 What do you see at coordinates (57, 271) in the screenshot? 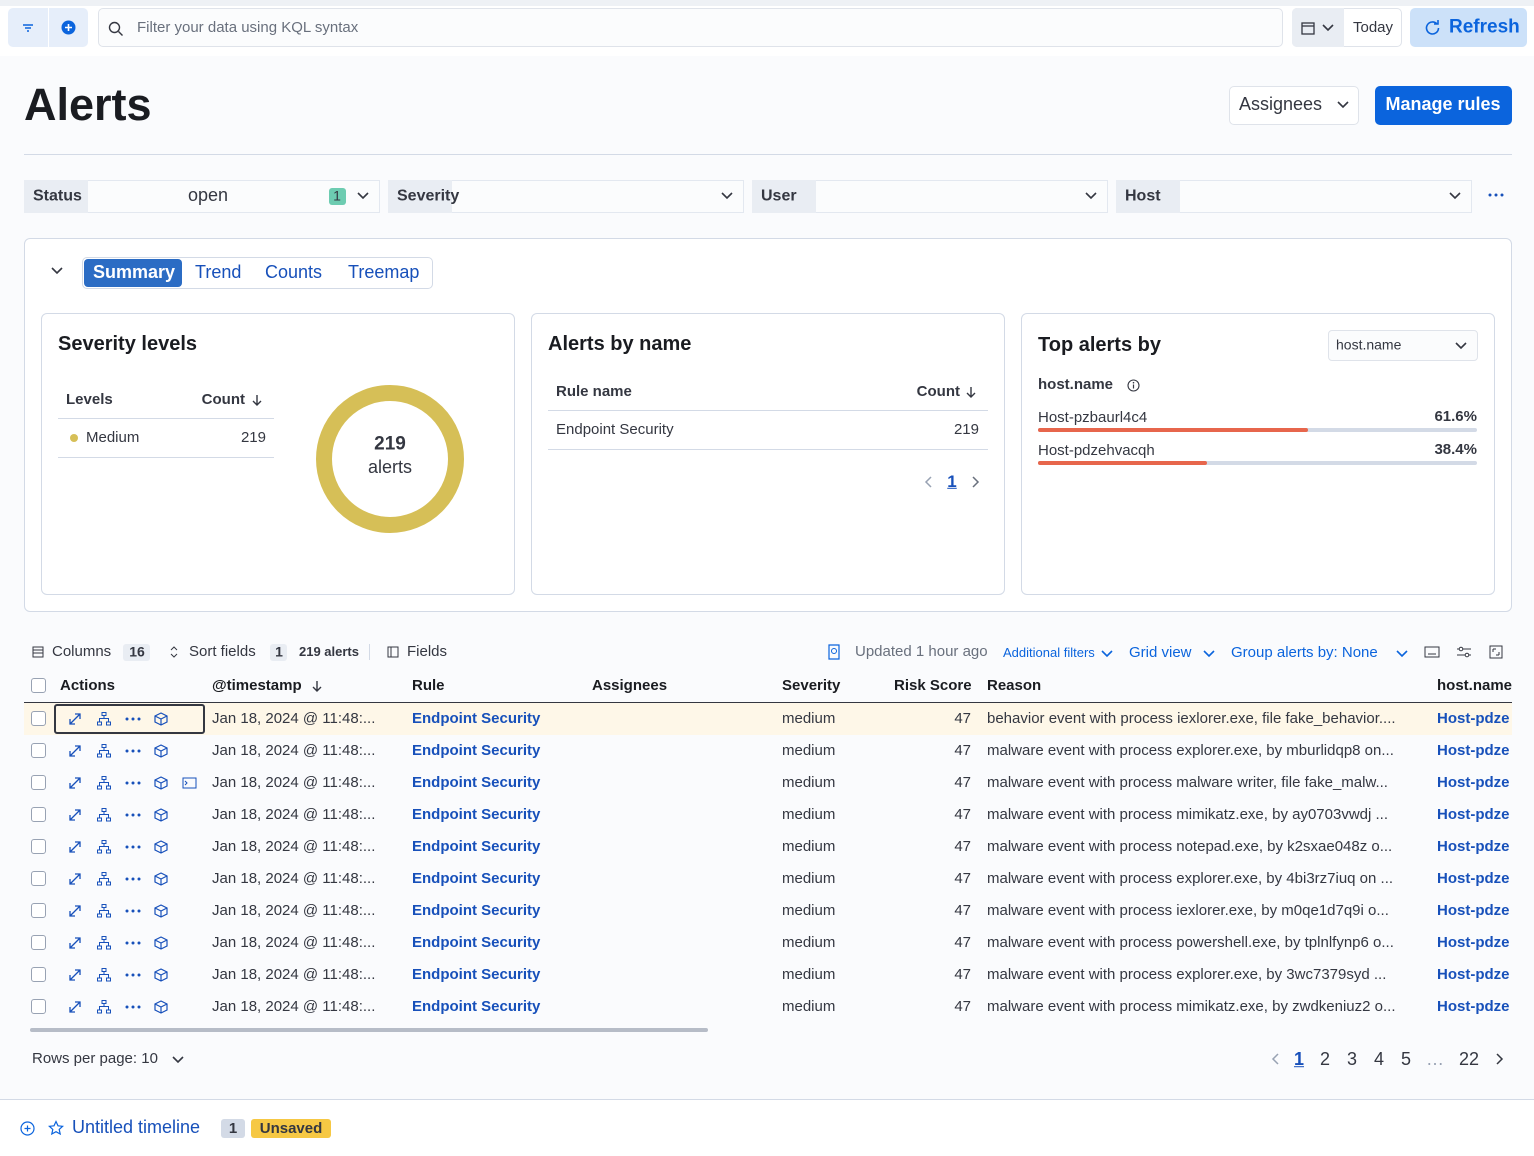
I see `collapse-toggle` at bounding box center [57, 271].